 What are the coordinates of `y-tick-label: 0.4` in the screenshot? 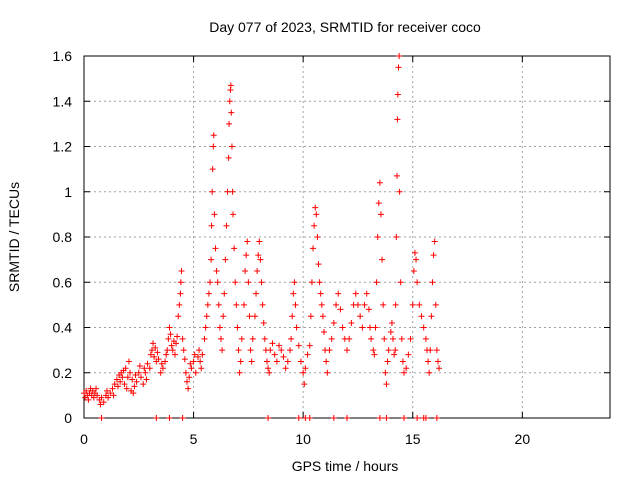 It's located at (63, 328).